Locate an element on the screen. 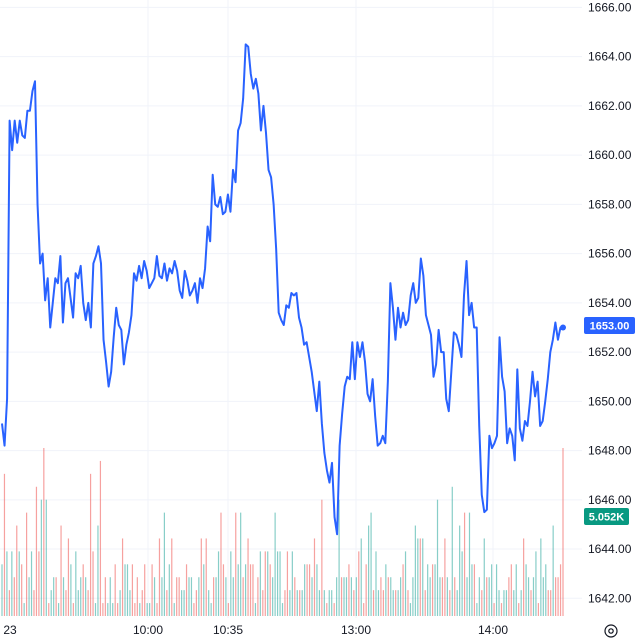 The width and height of the screenshot is (640, 640). y-tick-label: 1656.00 is located at coordinates (610, 254).